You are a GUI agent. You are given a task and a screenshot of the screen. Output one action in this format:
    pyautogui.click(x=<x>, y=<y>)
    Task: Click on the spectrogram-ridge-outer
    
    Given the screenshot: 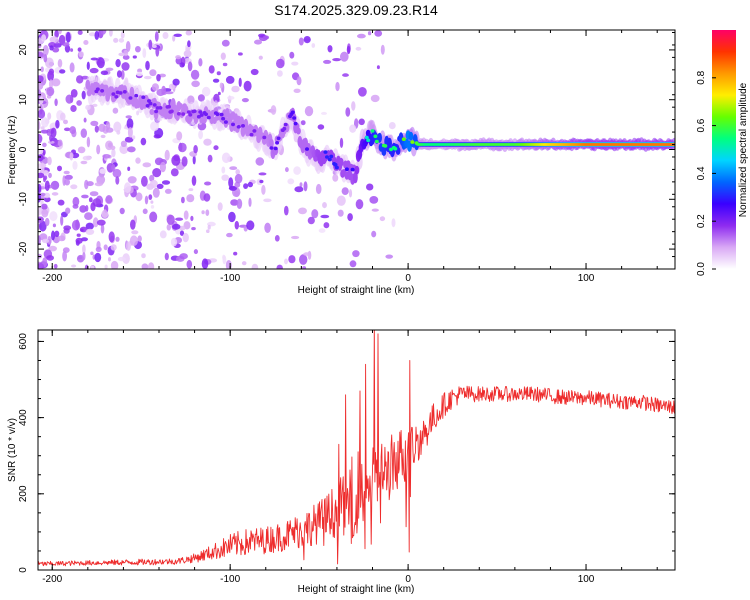 What is the action you would take?
    pyautogui.click(x=180, y=105)
    